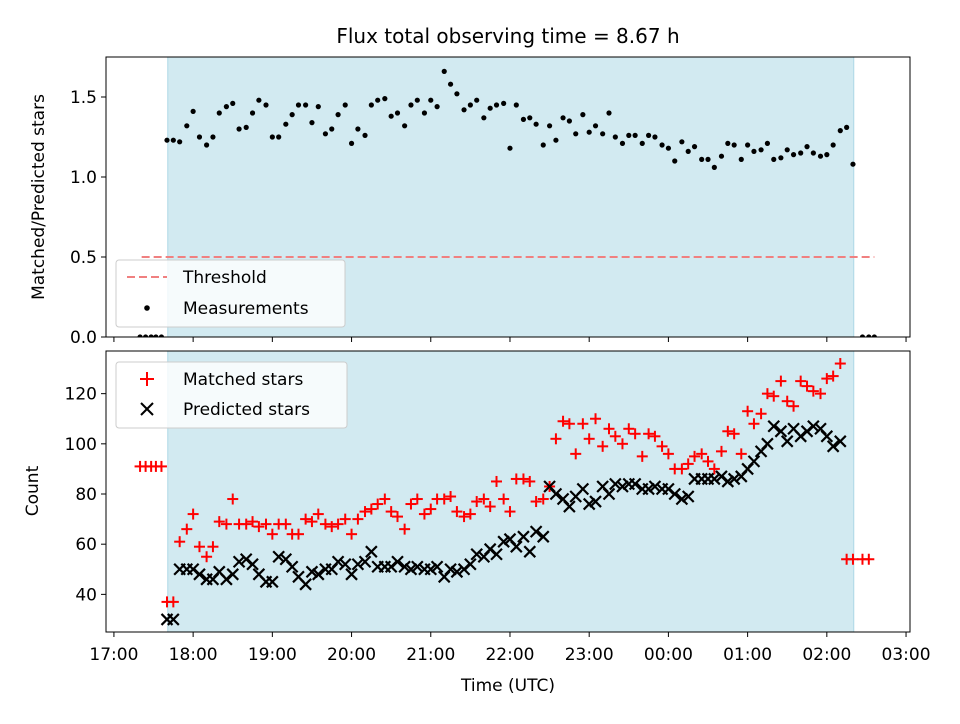  Describe the element at coordinates (33, 490) in the screenshot. I see `bottom-y-axis-label: Count` at that location.